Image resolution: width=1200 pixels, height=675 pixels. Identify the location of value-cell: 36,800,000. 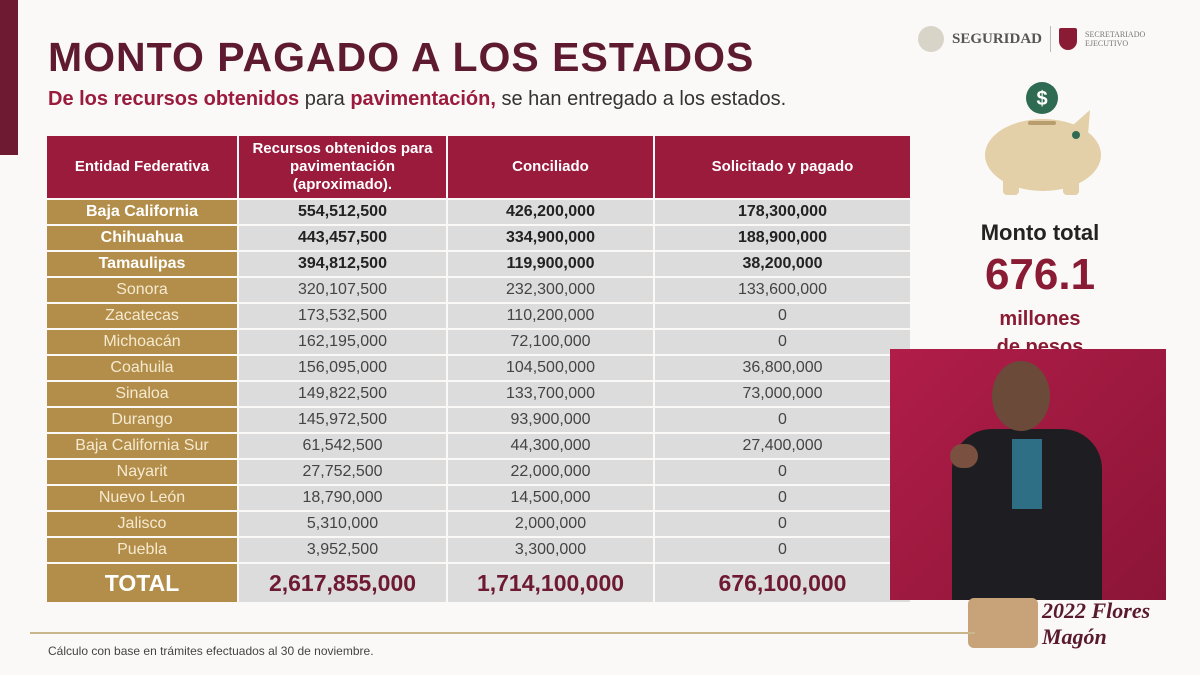
(782, 368).